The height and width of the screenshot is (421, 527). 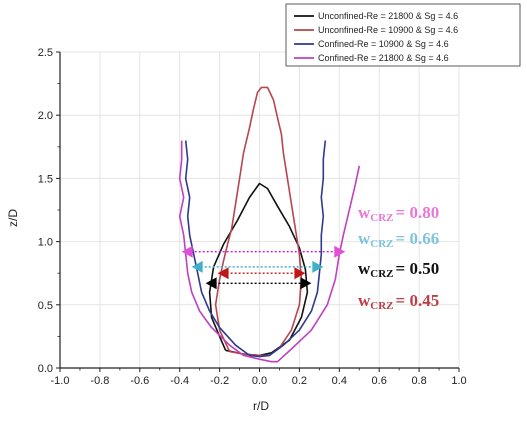 I want to click on x-tick-label: -0.2, so click(x=219, y=381).